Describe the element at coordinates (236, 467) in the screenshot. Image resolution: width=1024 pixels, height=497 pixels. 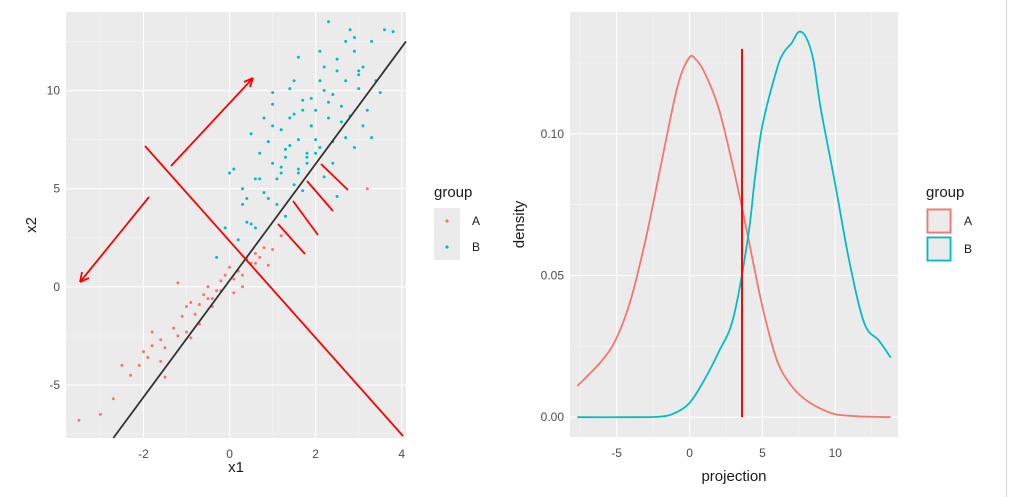
I see `x-axis-title: x1` at that location.